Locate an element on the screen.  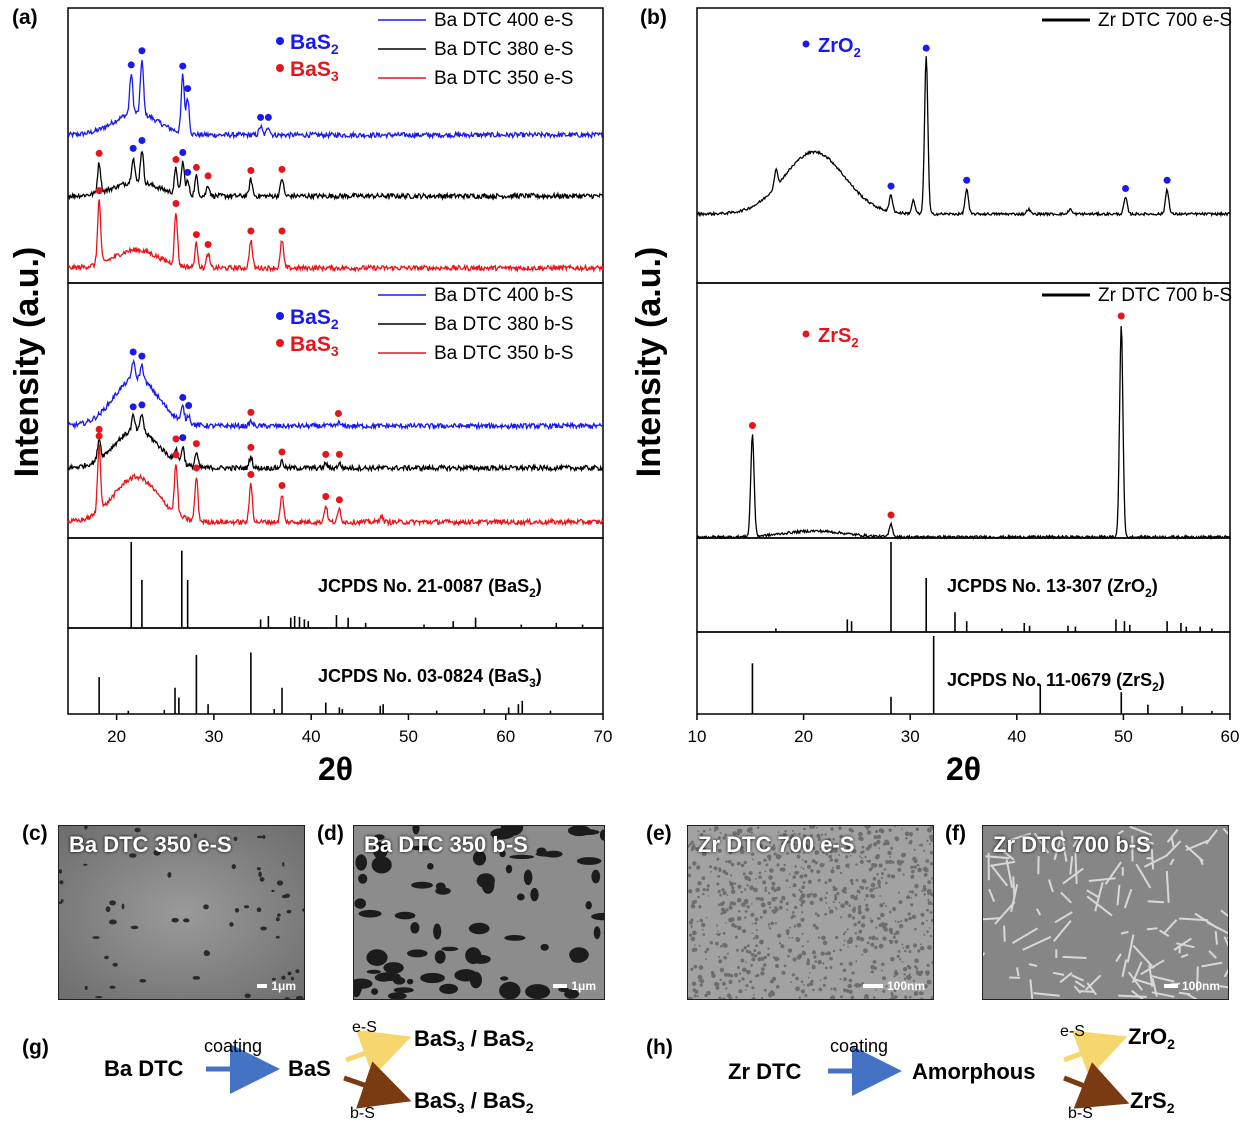
reference-label: JCPDS No. 21-0087 (BaS2) is located at coordinates (430, 588).